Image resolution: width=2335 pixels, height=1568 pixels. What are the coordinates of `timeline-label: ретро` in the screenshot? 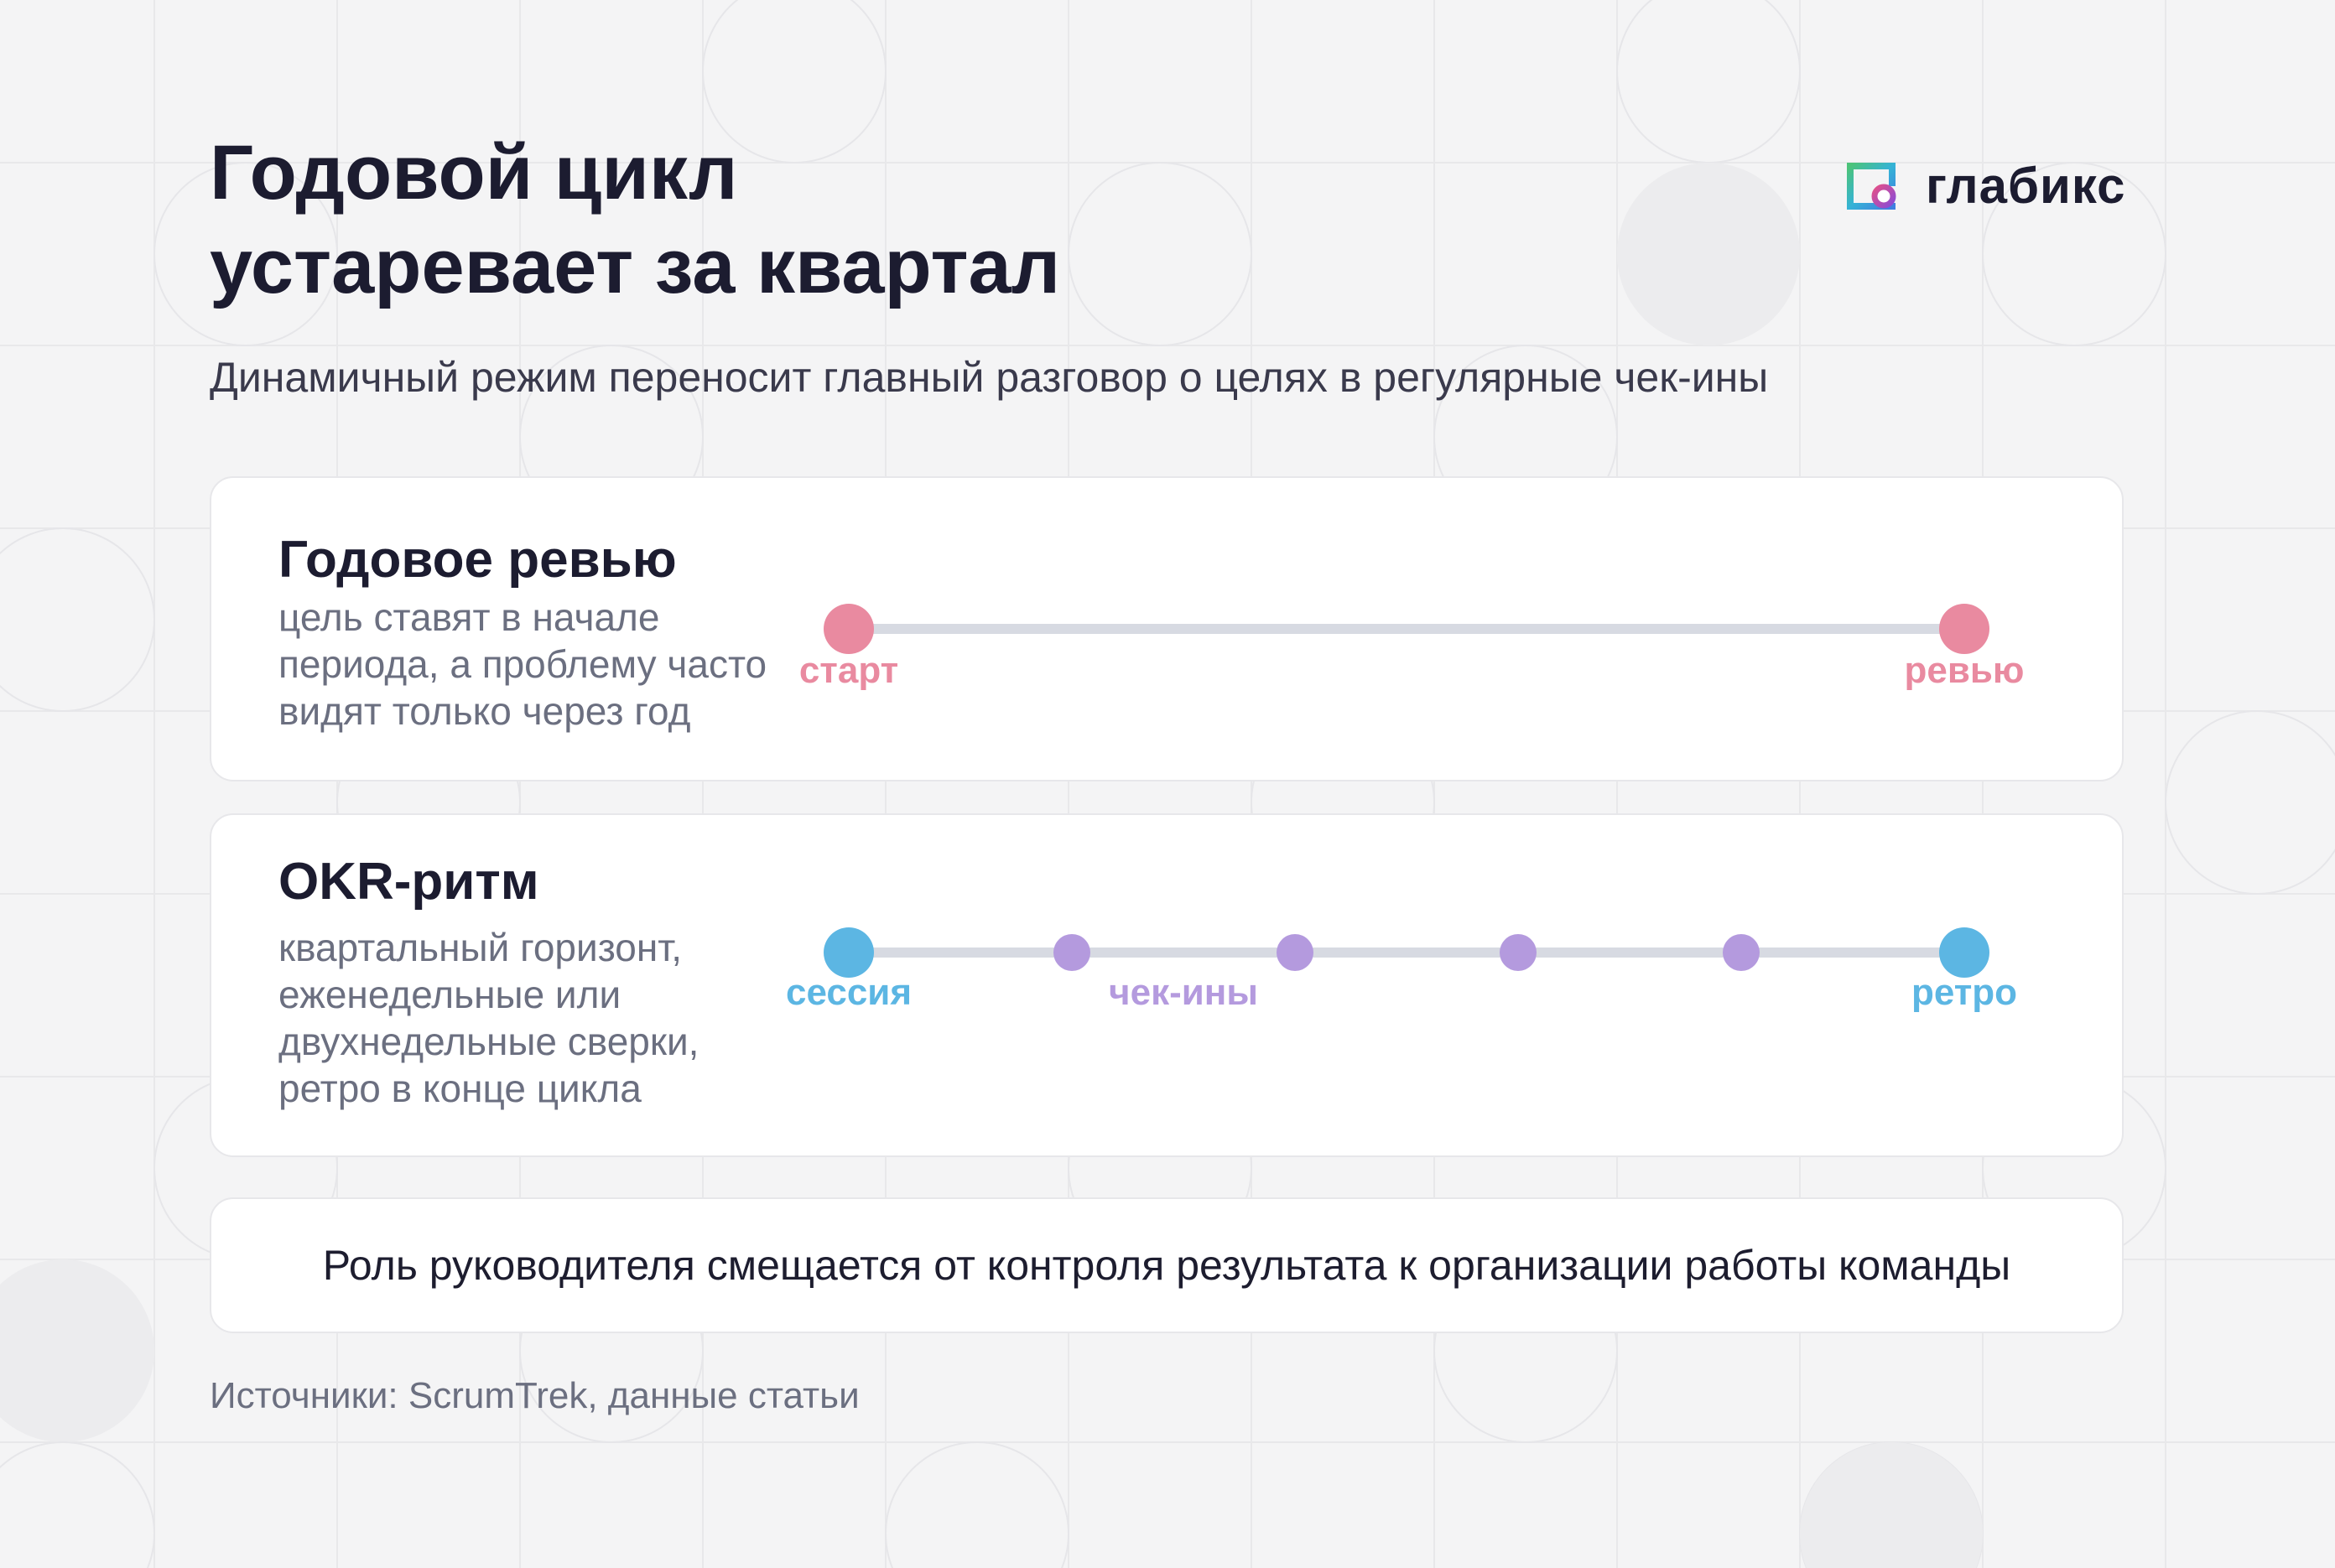 It's located at (1964, 992).